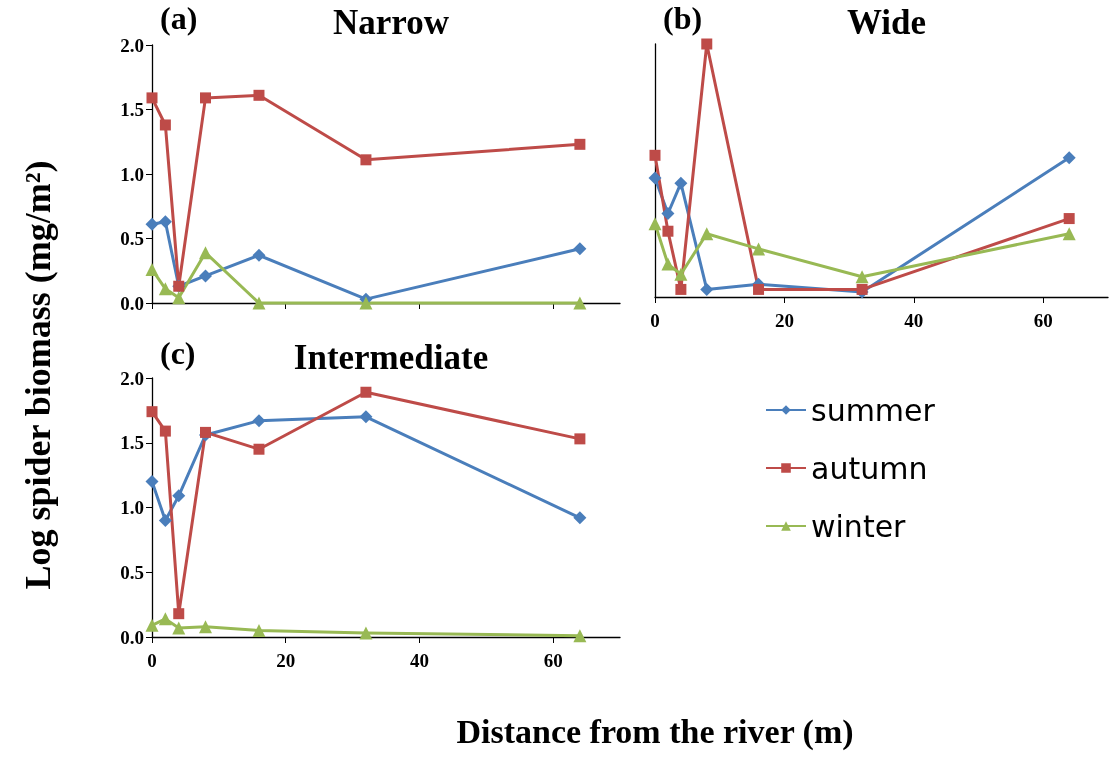 The width and height of the screenshot is (1113, 758). Describe the element at coordinates (683, 18) in the screenshot. I see `text: (b)` at that location.